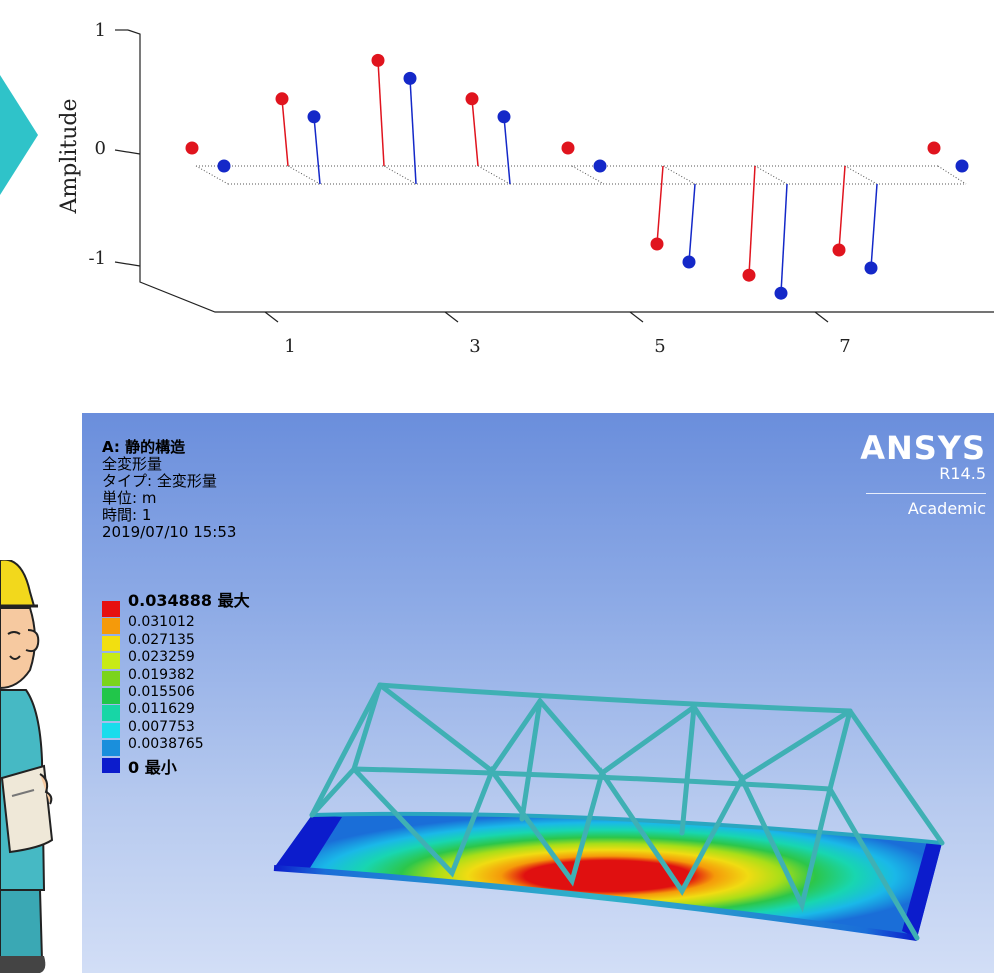 The width and height of the screenshot is (994, 973). What do you see at coordinates (161, 692) in the screenshot?
I see `legend-label: 0.015506` at bounding box center [161, 692].